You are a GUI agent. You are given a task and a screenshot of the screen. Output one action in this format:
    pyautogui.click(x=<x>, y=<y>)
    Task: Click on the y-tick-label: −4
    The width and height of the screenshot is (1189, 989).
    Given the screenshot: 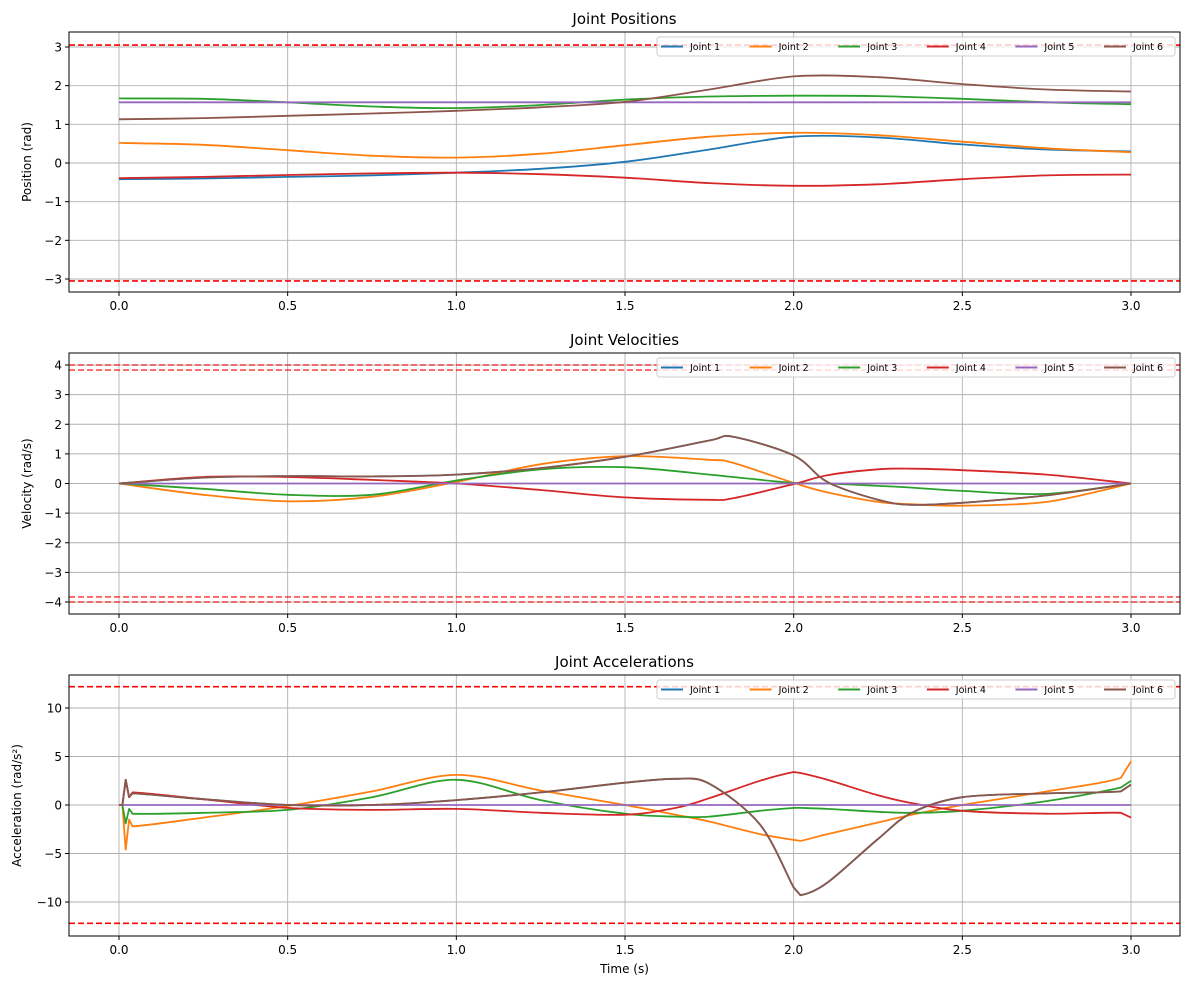 What is the action you would take?
    pyautogui.click(x=53, y=603)
    